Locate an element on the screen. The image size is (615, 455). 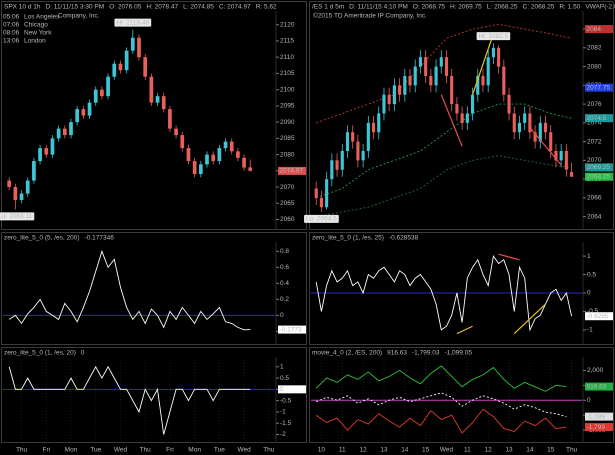
y-tick-label: 2115 is located at coordinates (287, 41).